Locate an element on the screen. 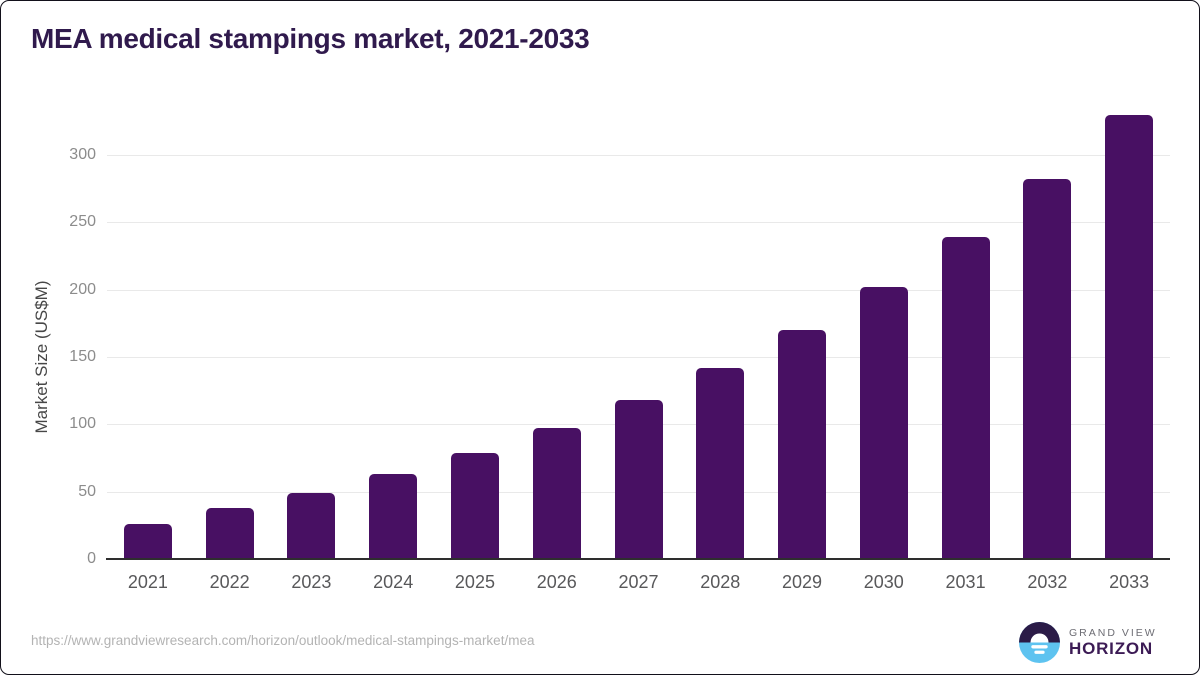 This screenshot has width=1200, height=675. y-tick-label-0: 0 is located at coordinates (91, 558).